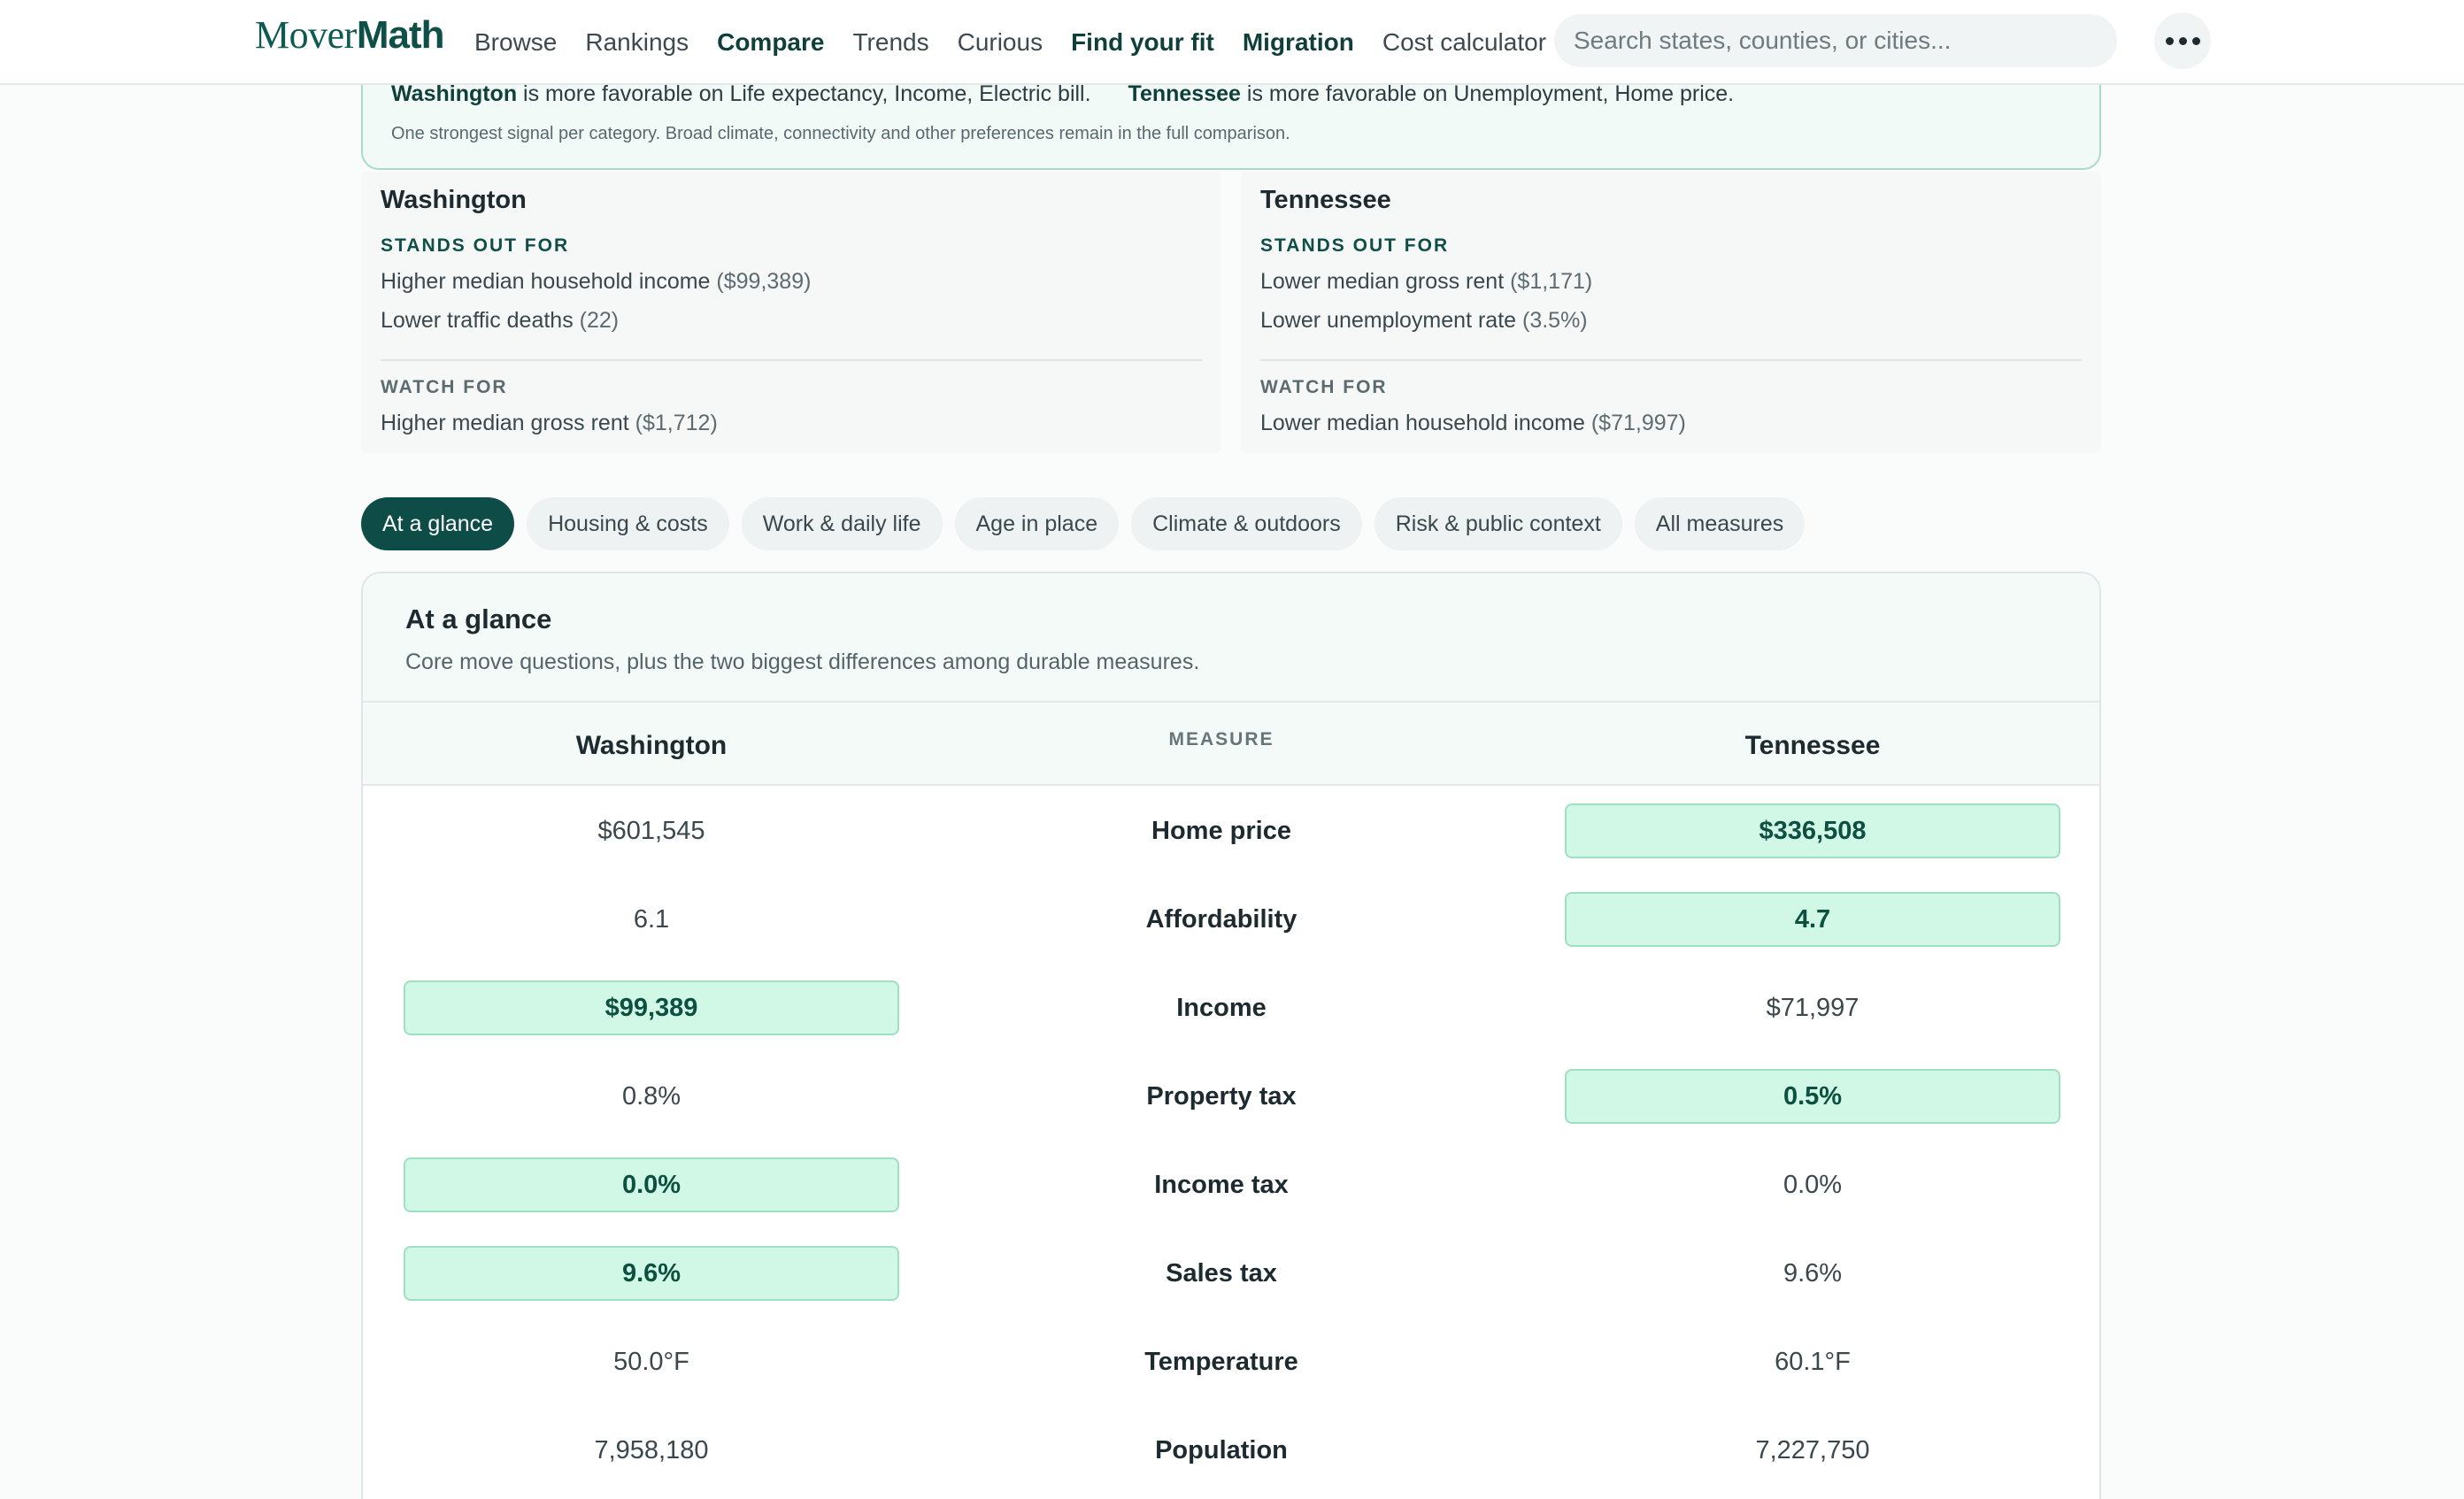 Image resolution: width=2464 pixels, height=1499 pixels. What do you see at coordinates (1812, 919) in the screenshot?
I see `right-value: 4.7` at bounding box center [1812, 919].